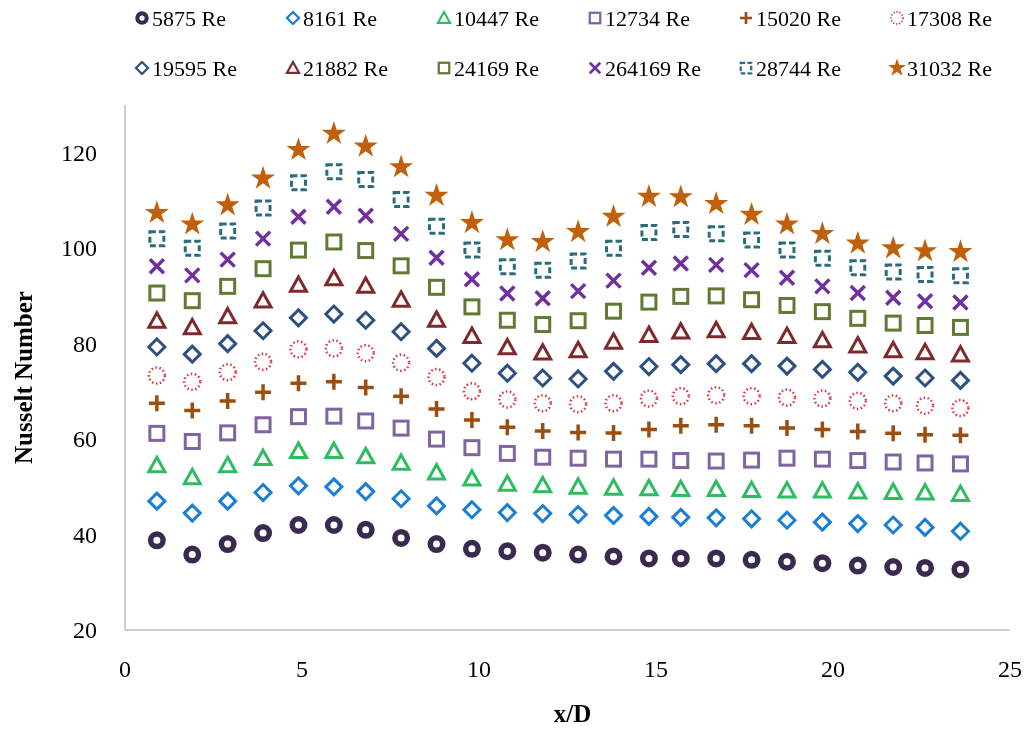 The width and height of the screenshot is (1035, 740). Describe the element at coordinates (85, 343) in the screenshot. I see `y-tick-label: 80` at that location.